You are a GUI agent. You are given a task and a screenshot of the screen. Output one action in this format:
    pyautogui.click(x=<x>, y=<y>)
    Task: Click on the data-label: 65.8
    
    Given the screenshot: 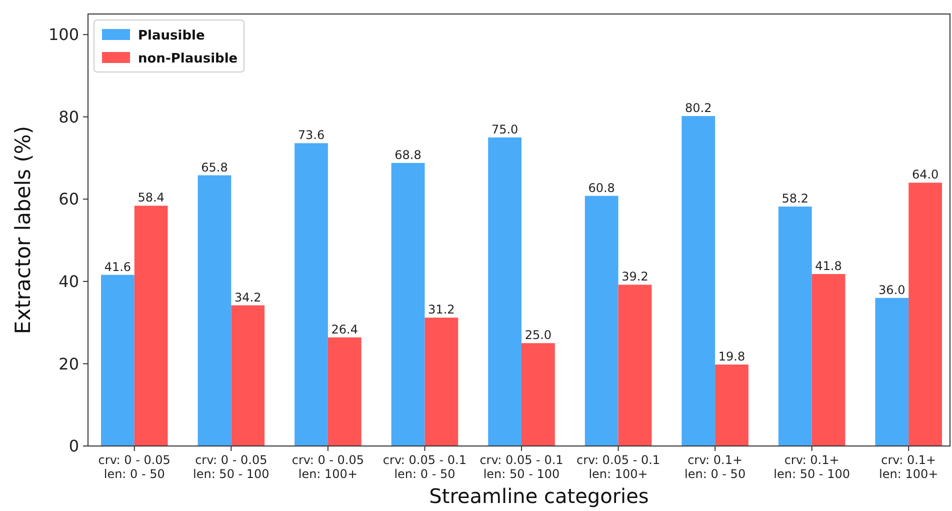 What is the action you would take?
    pyautogui.click(x=214, y=167)
    